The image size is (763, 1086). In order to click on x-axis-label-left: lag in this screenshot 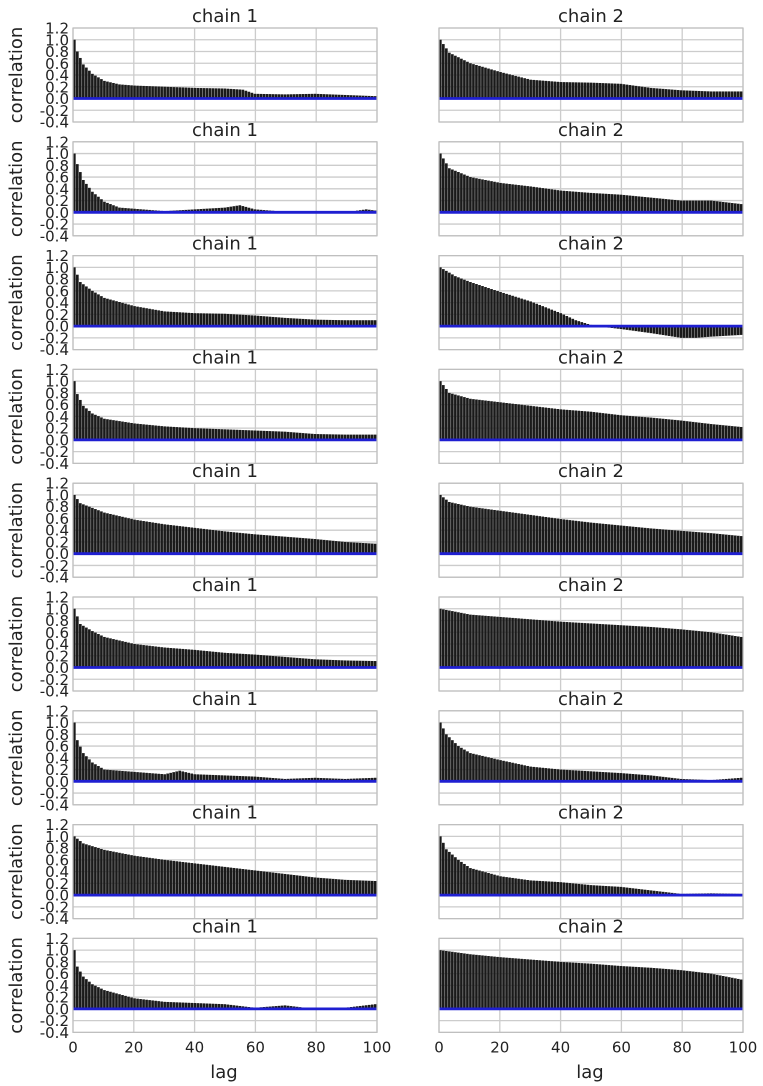, I will do `click(223, 1072)`.